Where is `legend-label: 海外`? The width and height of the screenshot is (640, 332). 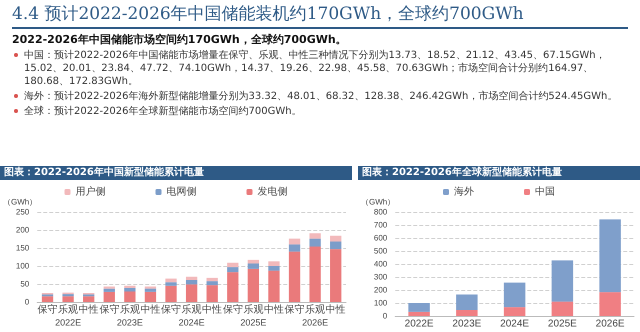
legend-label: 海外 is located at coordinates (464, 192).